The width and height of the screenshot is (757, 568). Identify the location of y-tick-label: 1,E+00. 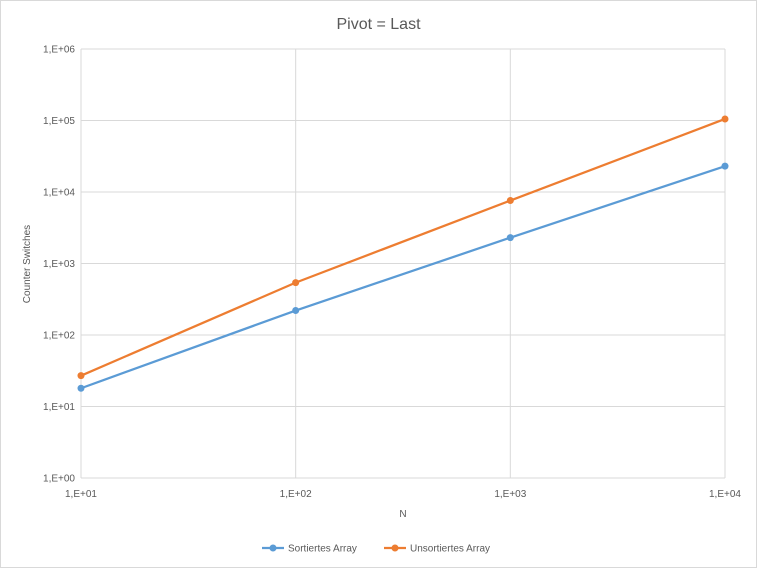
(59, 479).